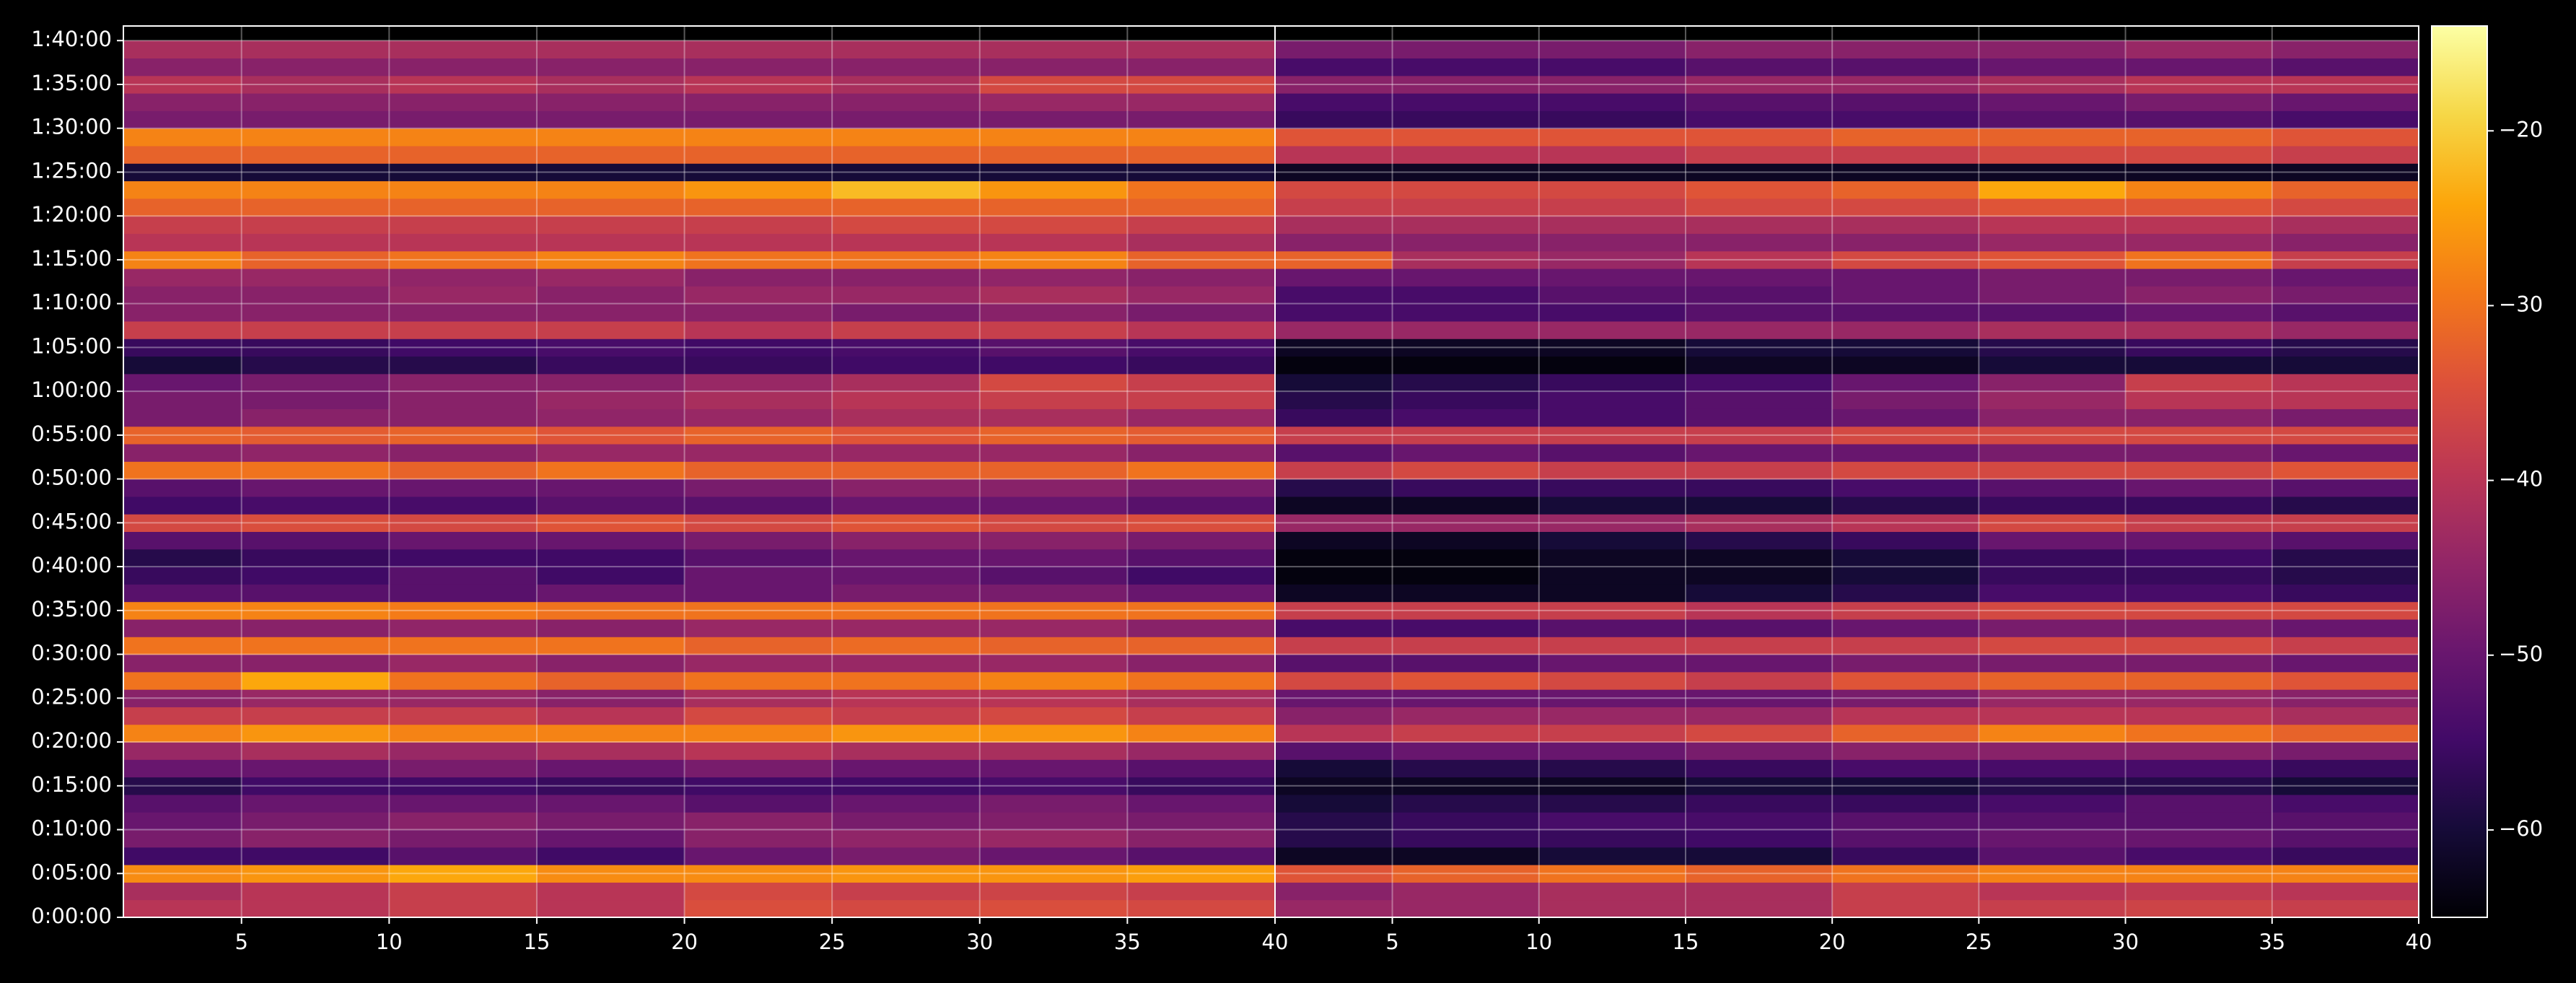 Image resolution: width=2576 pixels, height=983 pixels. What do you see at coordinates (71, 609) in the screenshot?
I see `y-tick-label: 0:35:00` at bounding box center [71, 609].